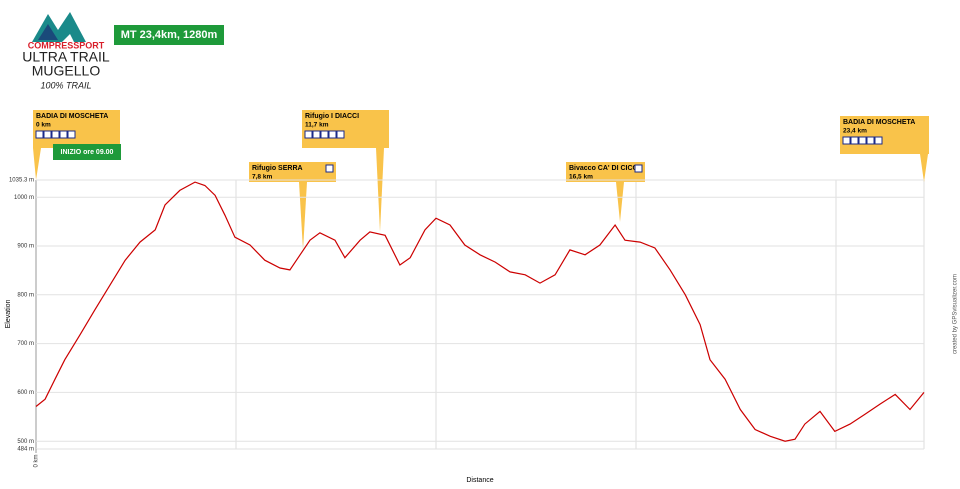 This screenshot has width=960, height=489. Describe the element at coordinates (604, 168) in the screenshot. I see `callout-title: Bivacco CA' DI CICCI` at that location.